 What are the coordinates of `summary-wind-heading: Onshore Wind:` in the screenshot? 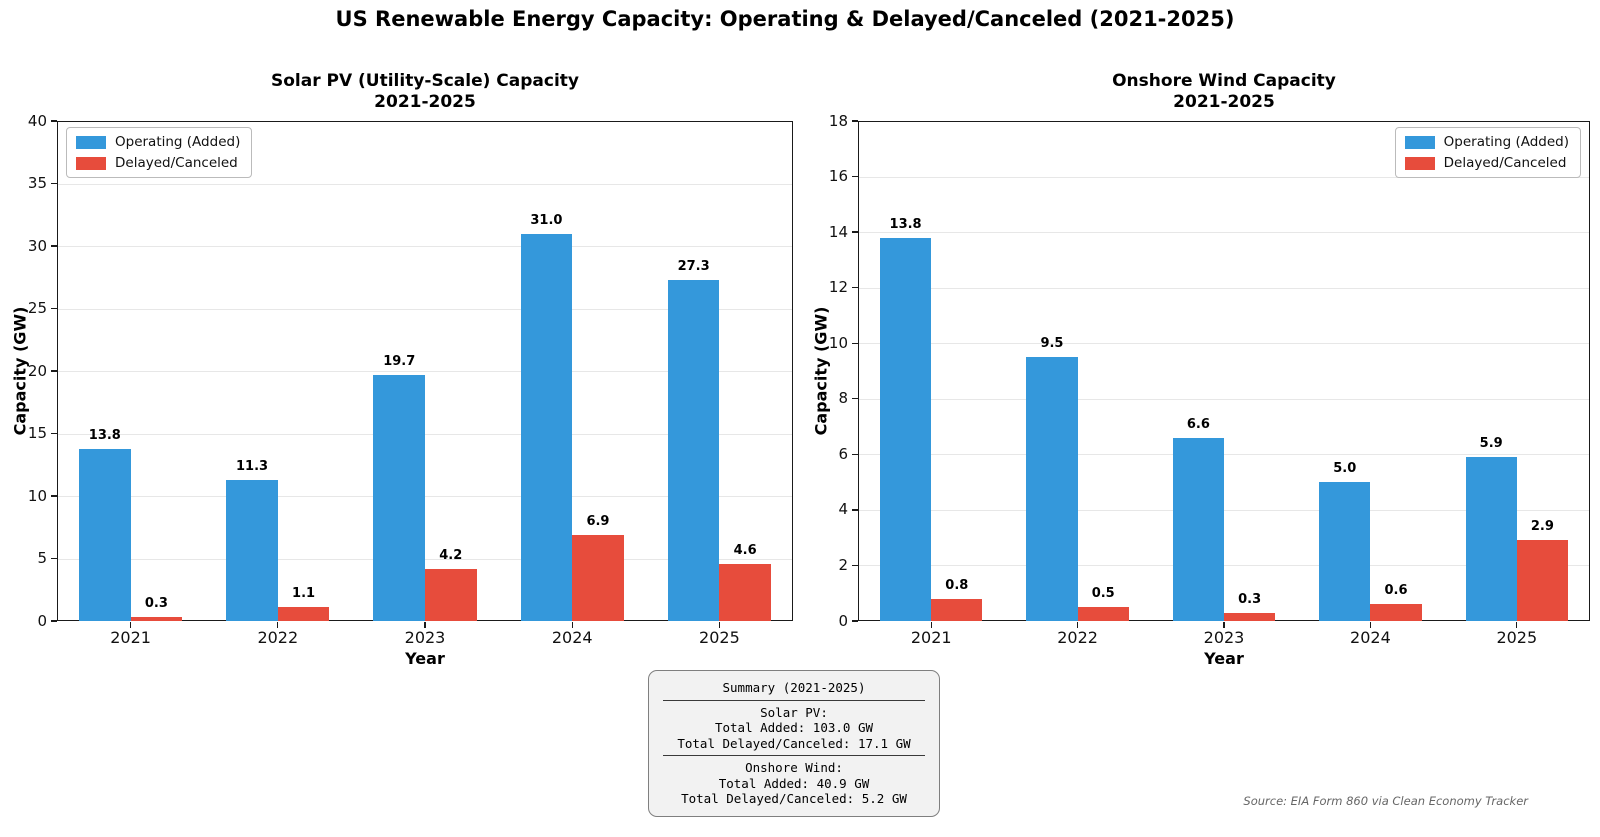 It's located at (794, 767).